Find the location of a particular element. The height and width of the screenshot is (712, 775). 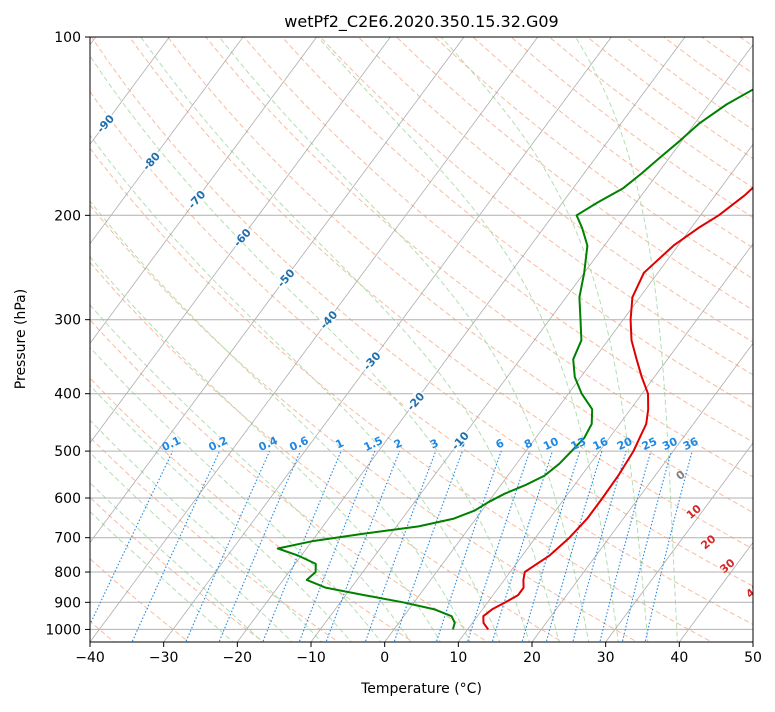

y-tick-label: 900 is located at coordinates (67, 603).